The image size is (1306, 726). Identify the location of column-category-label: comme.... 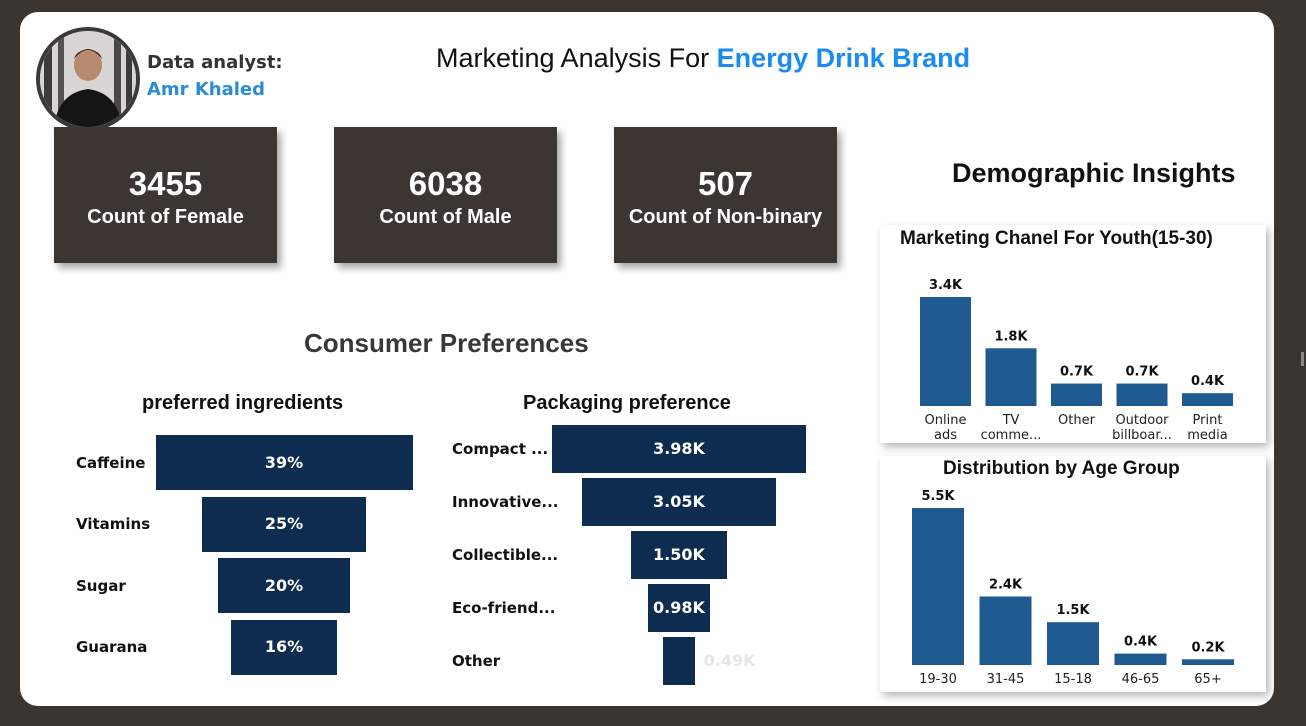
(1011, 435).